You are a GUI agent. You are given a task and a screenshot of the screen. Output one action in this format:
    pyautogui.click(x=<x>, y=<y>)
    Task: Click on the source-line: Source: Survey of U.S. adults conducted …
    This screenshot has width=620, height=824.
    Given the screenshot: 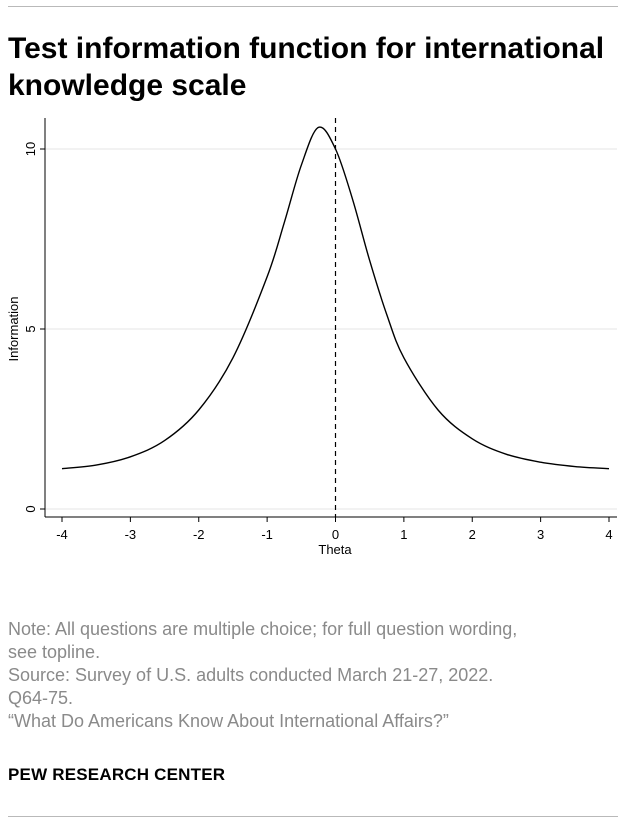 What is the action you would take?
    pyautogui.click(x=251, y=675)
    